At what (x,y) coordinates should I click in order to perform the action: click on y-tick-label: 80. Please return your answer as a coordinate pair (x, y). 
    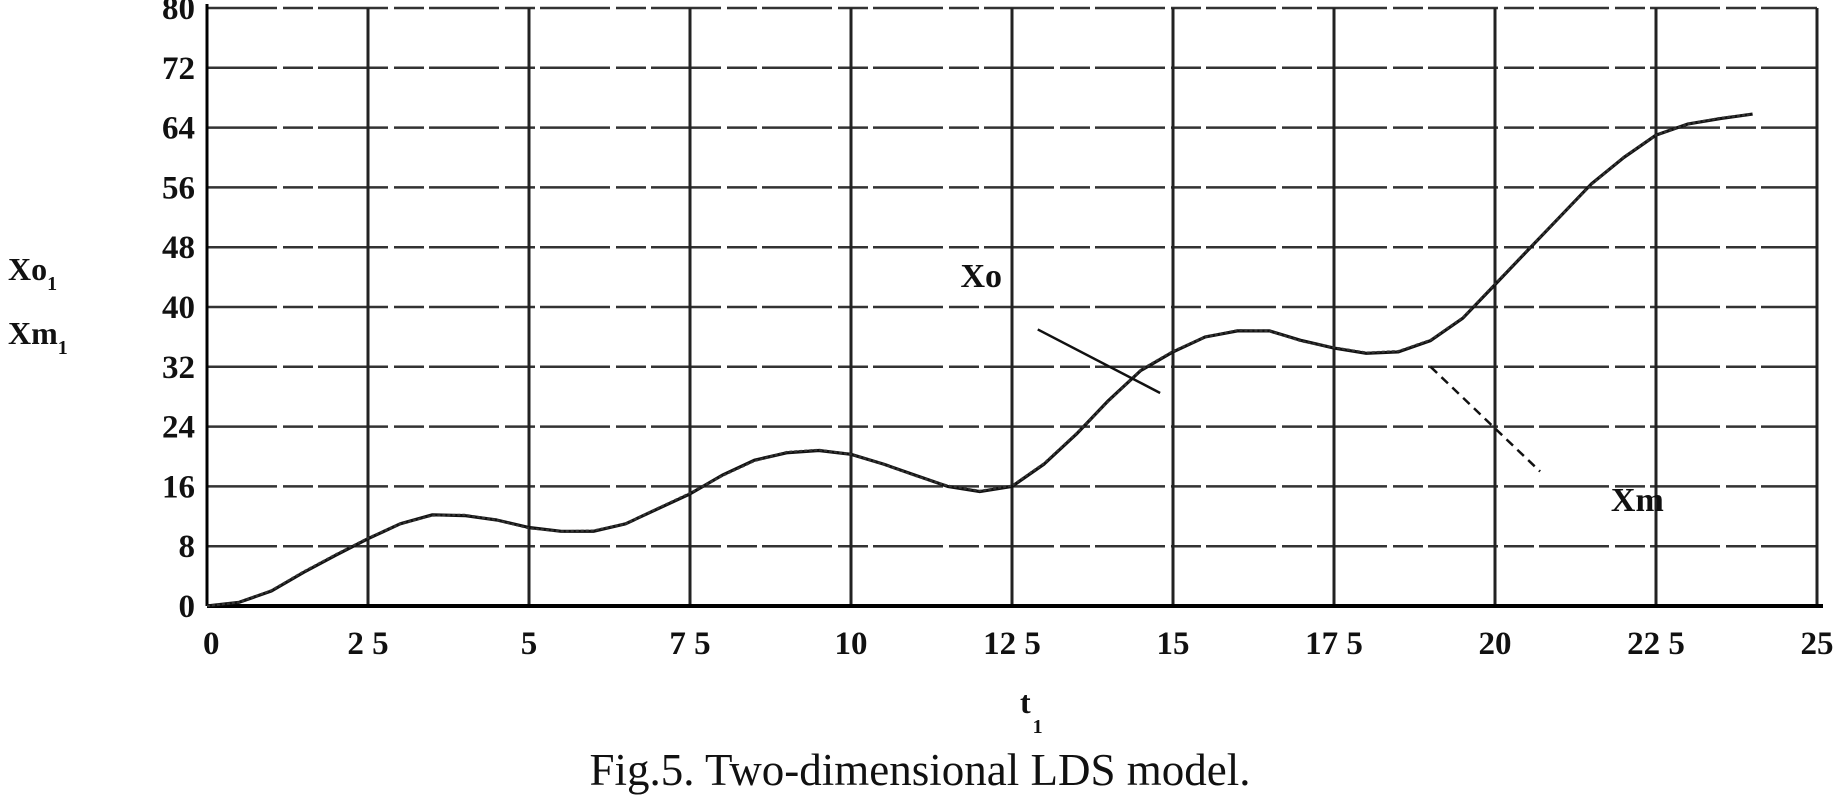
    Looking at the image, I should click on (178, 13).